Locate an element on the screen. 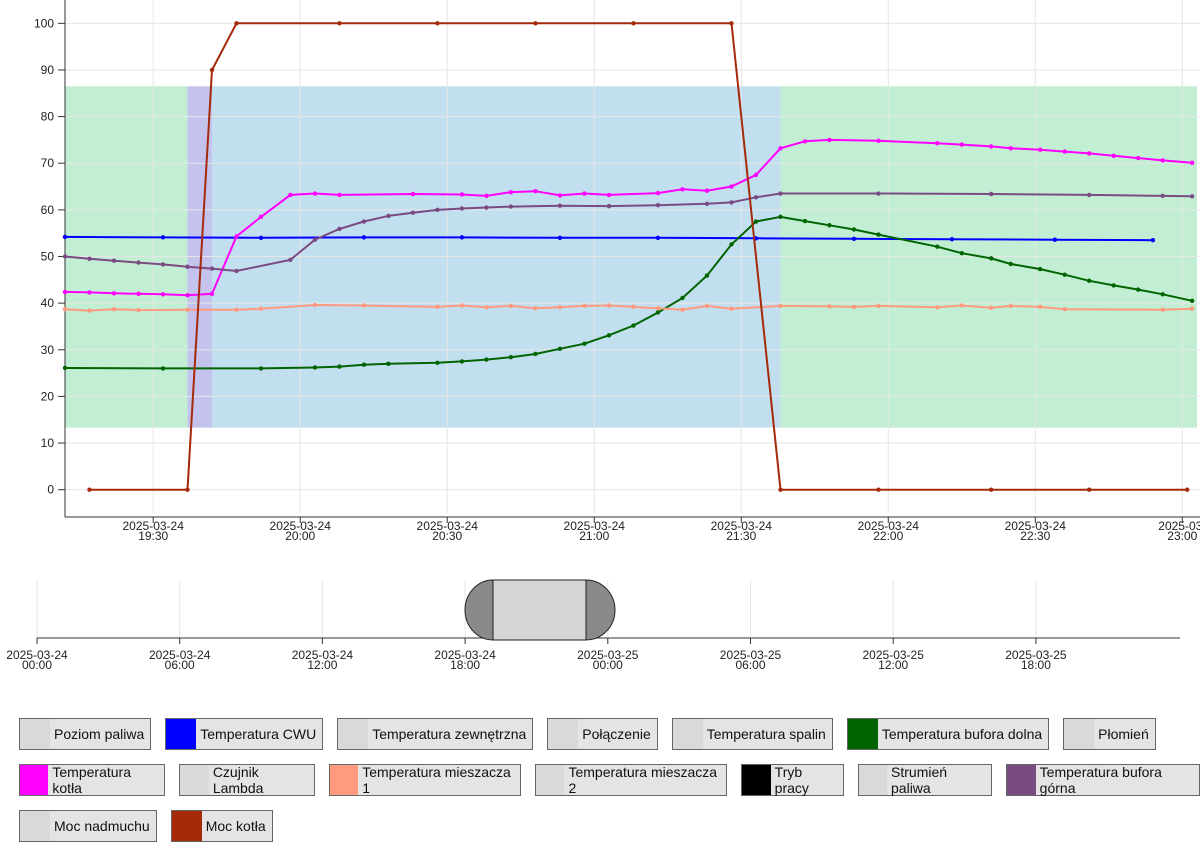 The image size is (1200, 857). legend-button: Temperatura CWU is located at coordinates (244, 734).